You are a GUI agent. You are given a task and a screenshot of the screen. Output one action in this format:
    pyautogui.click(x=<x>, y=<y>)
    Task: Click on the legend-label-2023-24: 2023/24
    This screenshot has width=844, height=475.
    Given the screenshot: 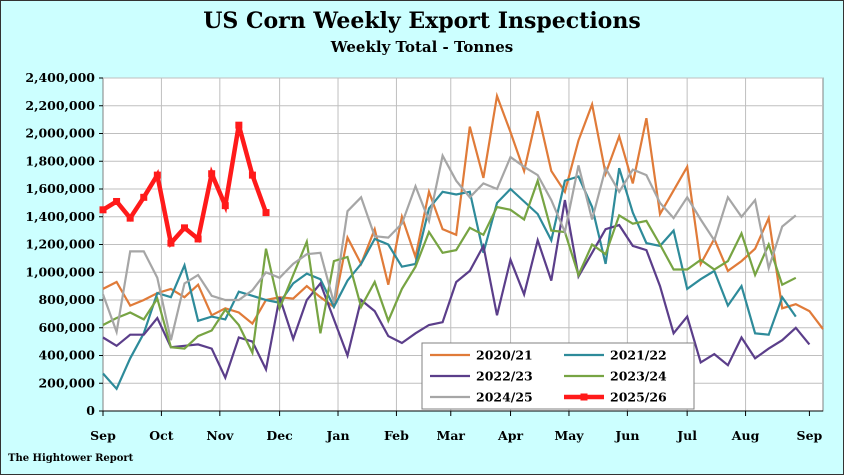 What is the action you would take?
    pyautogui.click(x=638, y=376)
    